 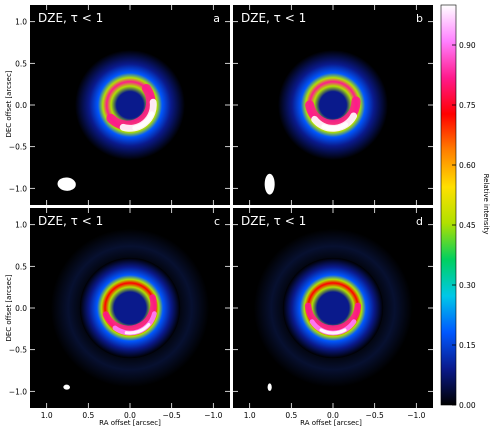 What do you see at coordinates (467, 45) in the screenshot?
I see `colorbar-tick-label: 0.90` at bounding box center [467, 45].